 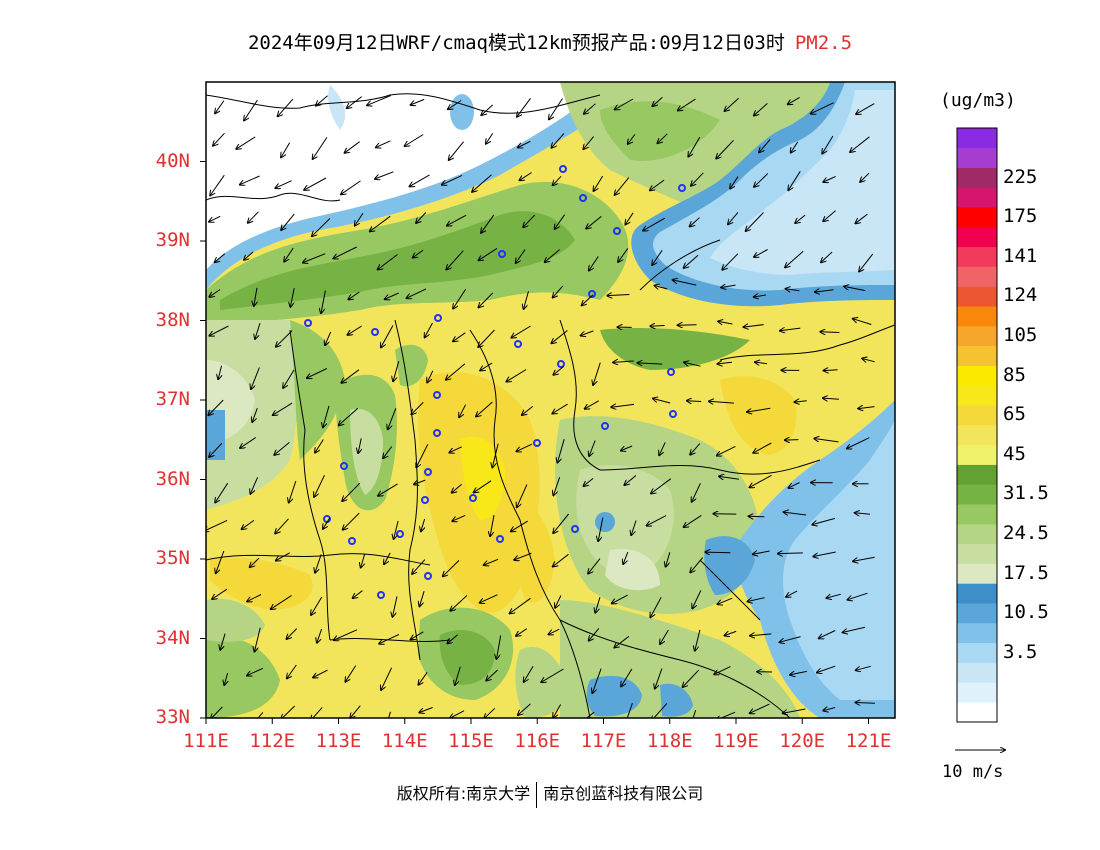 I want to click on copyright-right: 南京创蓝科技有限公司, so click(x=623, y=793).